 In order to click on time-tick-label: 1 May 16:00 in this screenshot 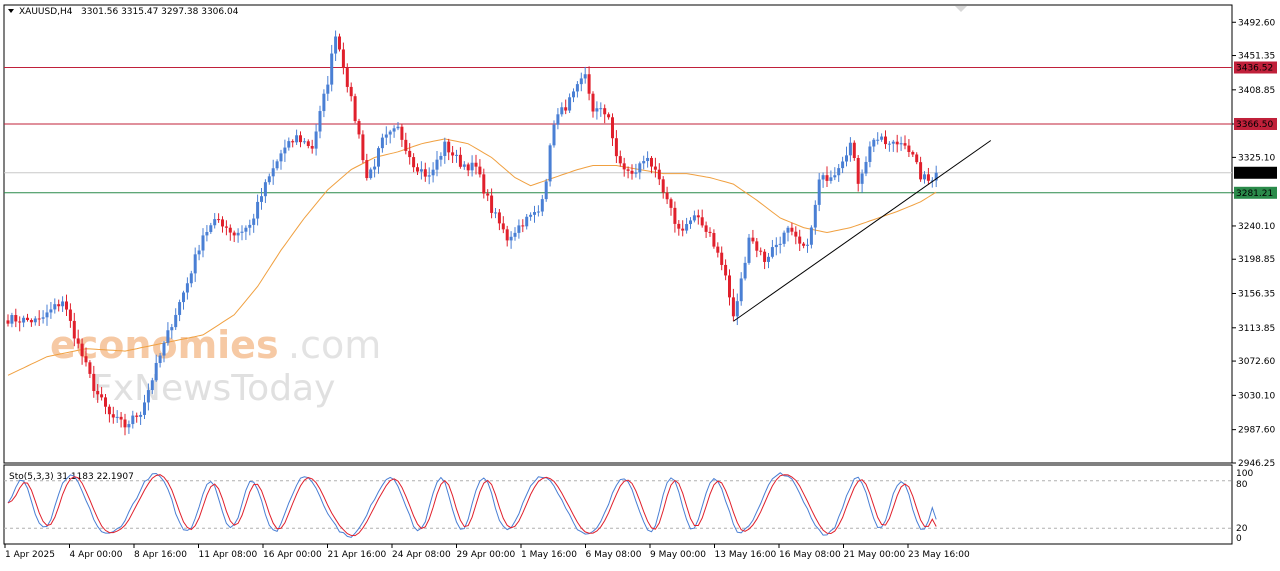, I will do `click(549, 555)`.